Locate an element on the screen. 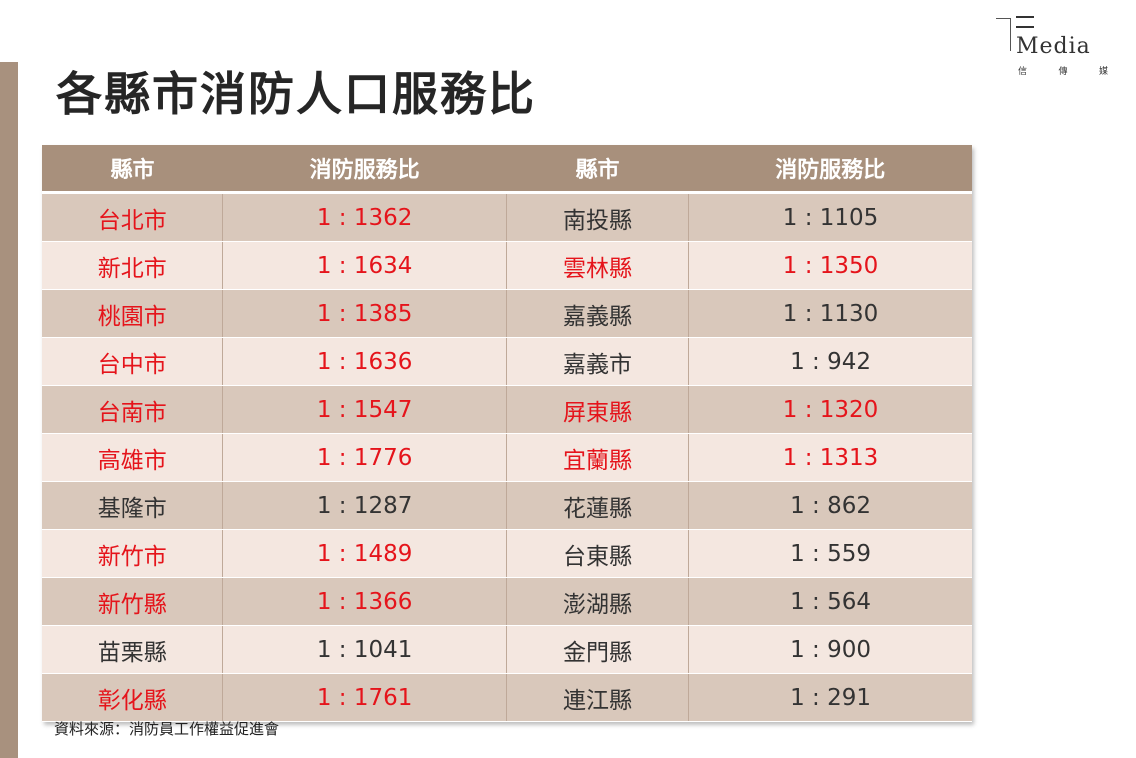  logo-chinese: 信 傳 媒 is located at coordinates (1063, 70).